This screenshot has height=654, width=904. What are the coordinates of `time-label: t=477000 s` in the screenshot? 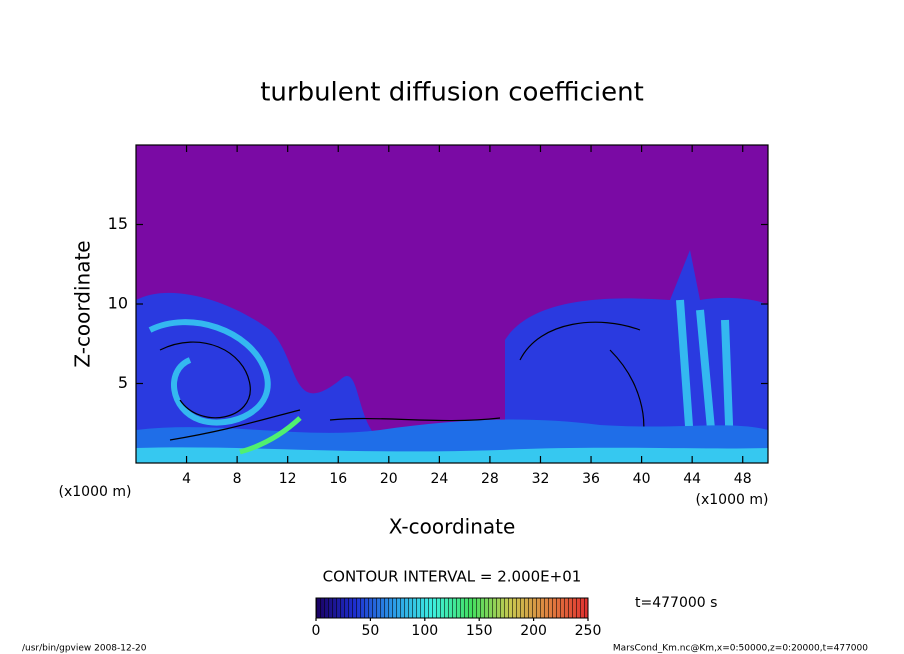 It's located at (676, 603).